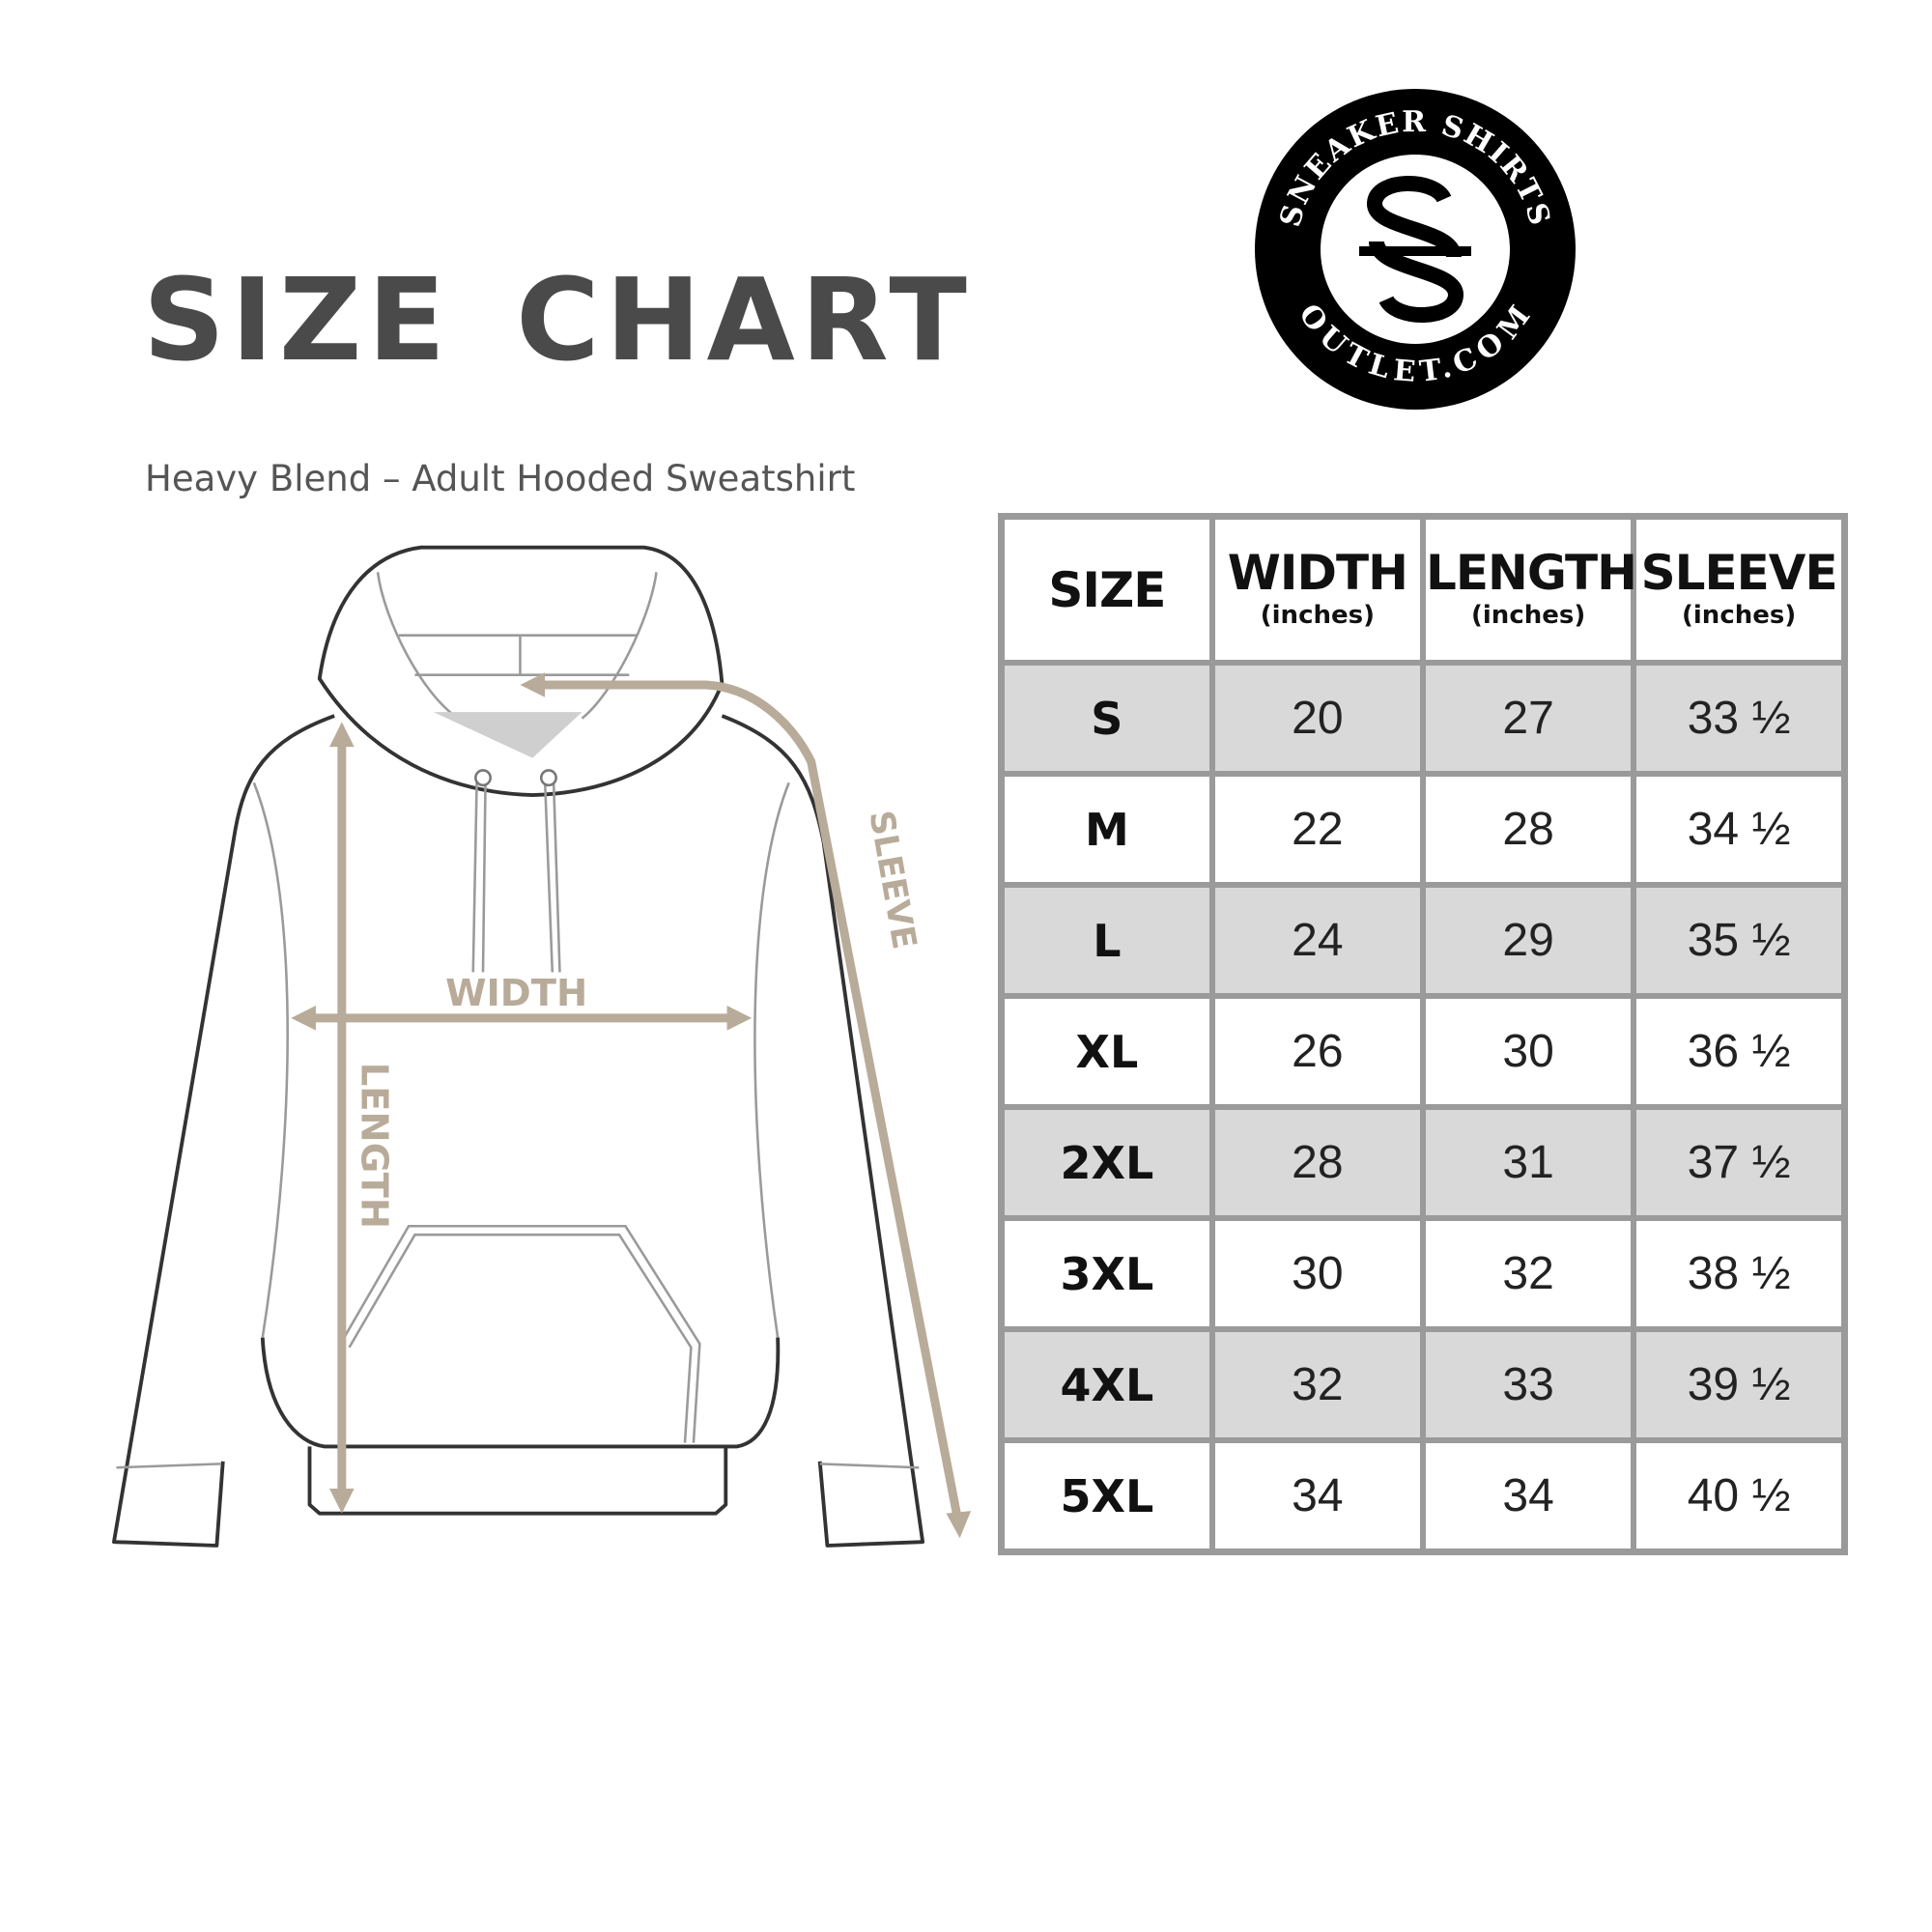  I want to click on cell-width: 22, so click(1317, 829).